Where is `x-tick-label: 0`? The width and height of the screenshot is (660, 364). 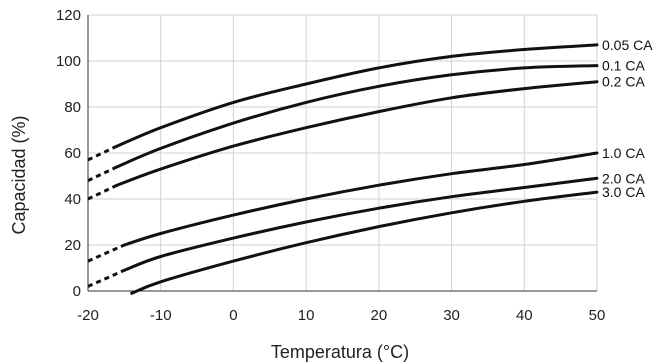
x-tick-label: 0 is located at coordinates (233, 315).